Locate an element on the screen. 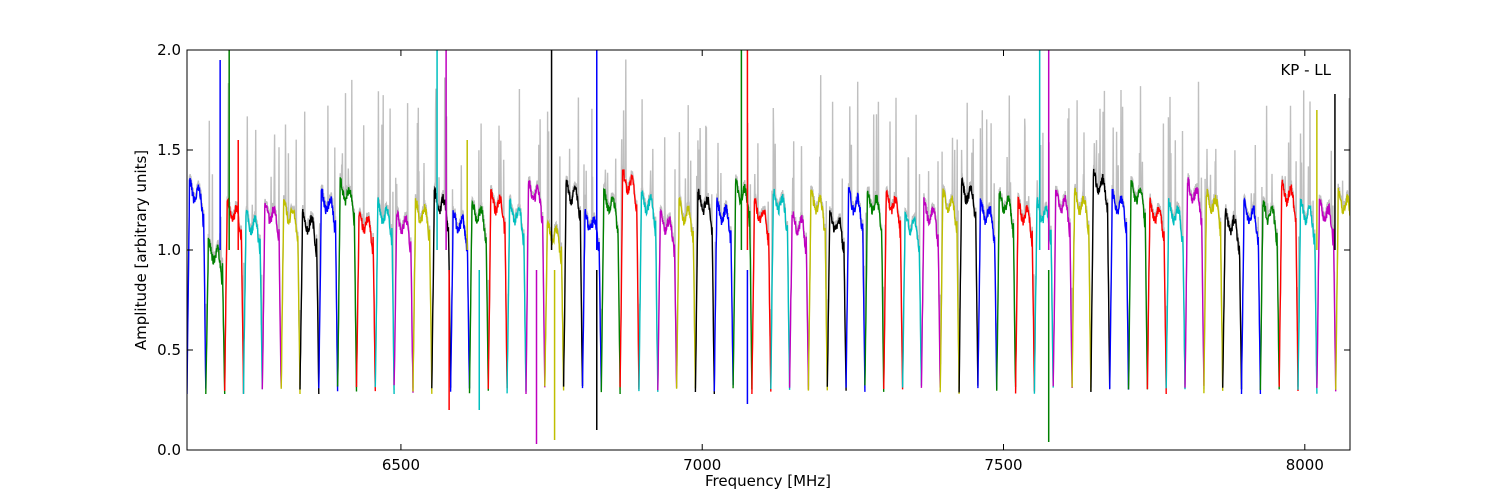 The width and height of the screenshot is (1500, 500). y-tick-label: 1.5 is located at coordinates (169, 150).